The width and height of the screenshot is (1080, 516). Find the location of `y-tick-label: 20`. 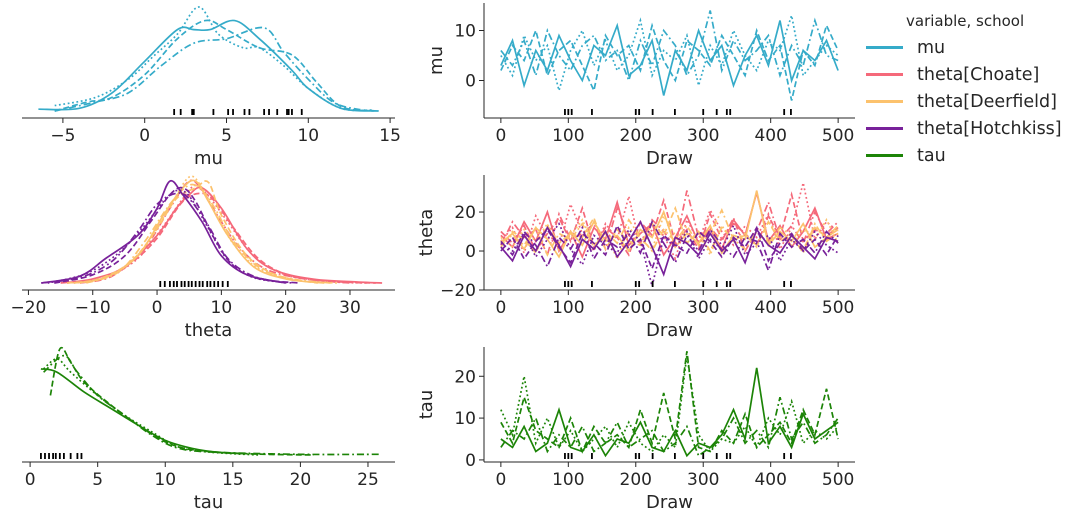

y-tick-label: 20 is located at coordinates (465, 377).